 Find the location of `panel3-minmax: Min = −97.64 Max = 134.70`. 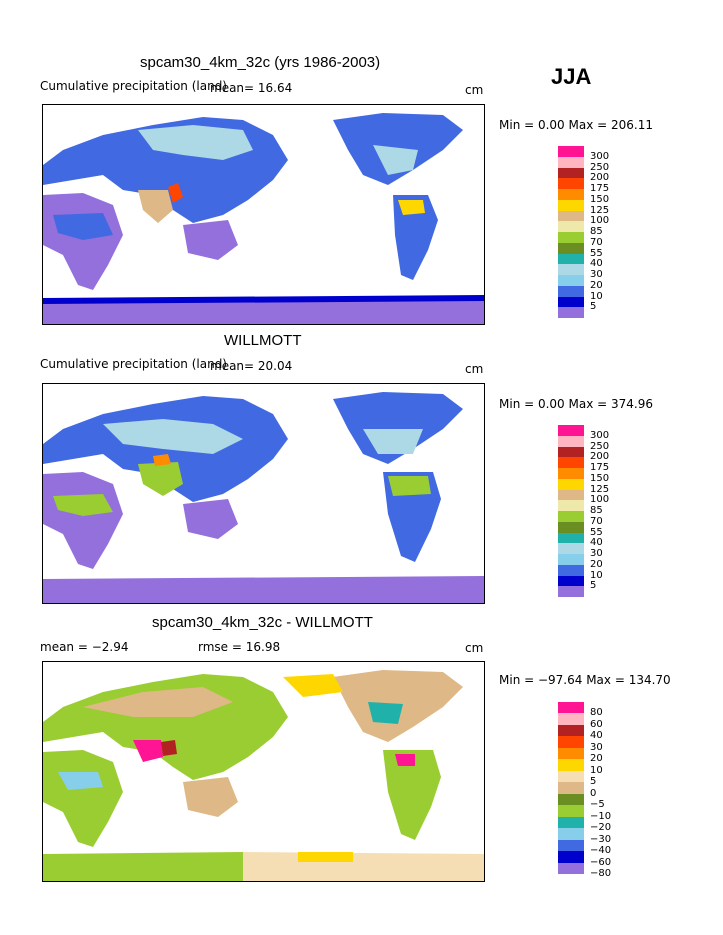

panel3-minmax: Min = −97.64 Max = 134.70 is located at coordinates (585, 680).